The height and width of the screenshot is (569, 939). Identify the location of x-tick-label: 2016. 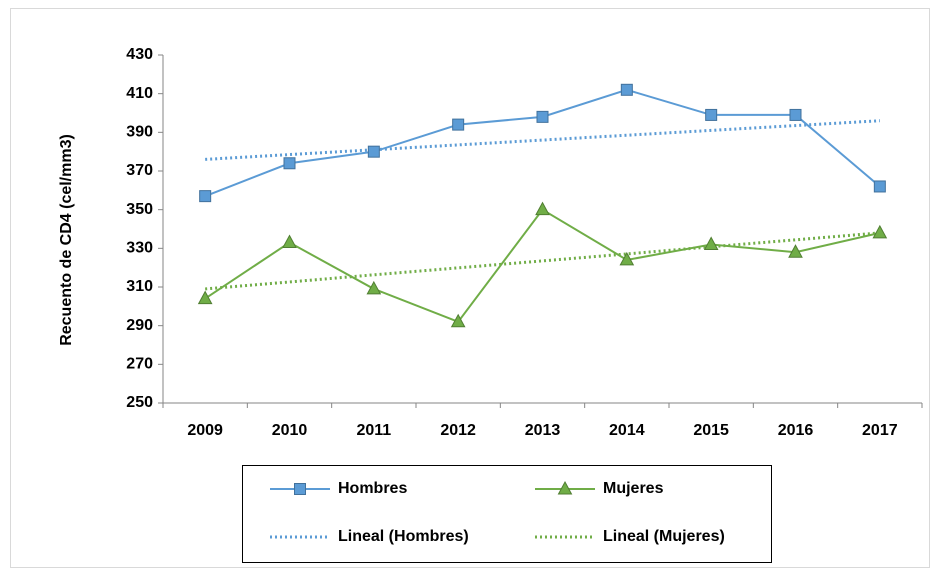
(796, 430).